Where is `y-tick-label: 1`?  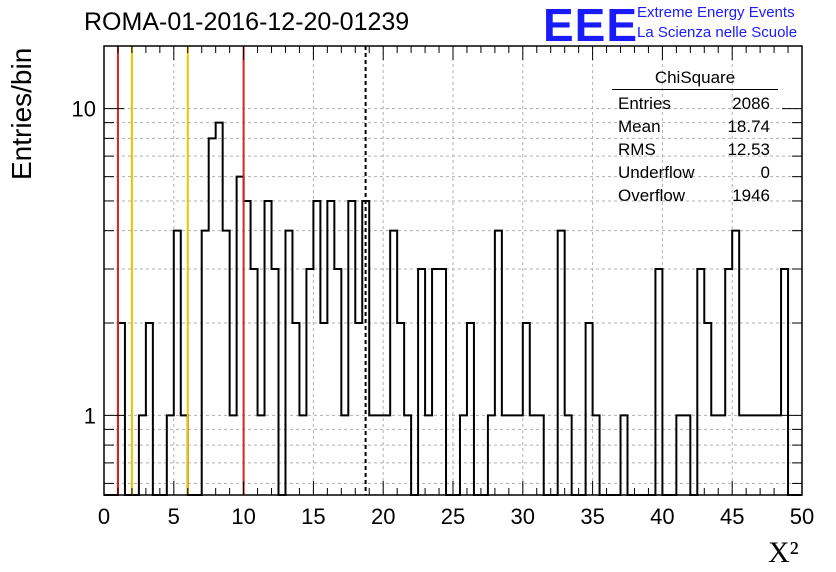
y-tick-label: 1 is located at coordinates (90, 415).